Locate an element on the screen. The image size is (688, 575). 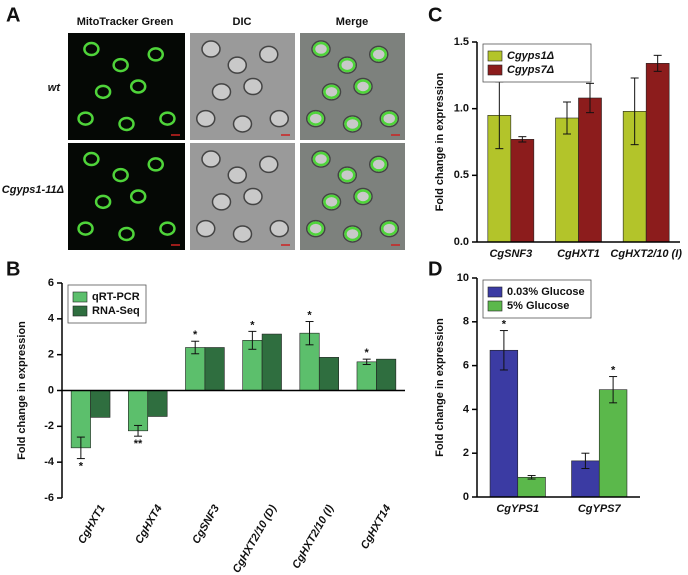
x-tick-label: CgHXT2/10 (D) is located at coordinates (255, 539).